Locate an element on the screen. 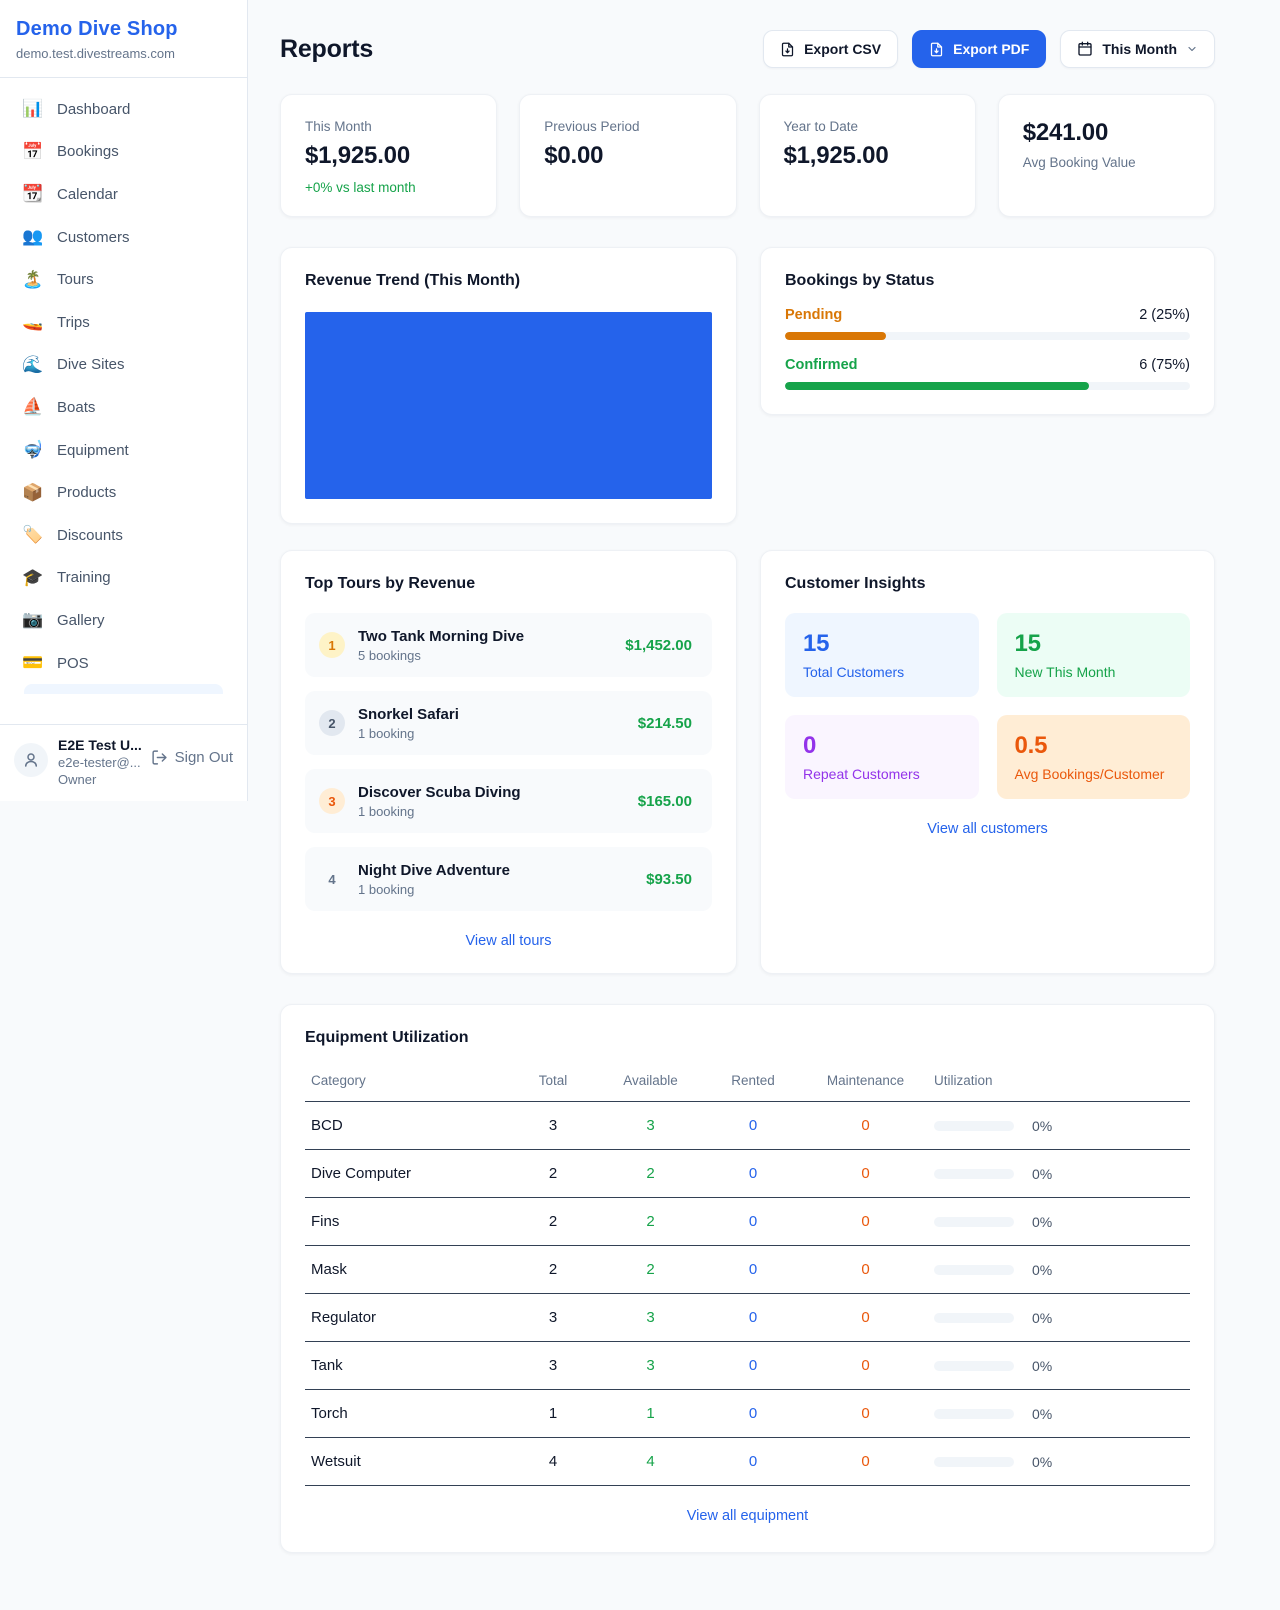 This screenshot has height=1610, width=1280. sidebar-item-products: 📦 Products is located at coordinates (69, 492).